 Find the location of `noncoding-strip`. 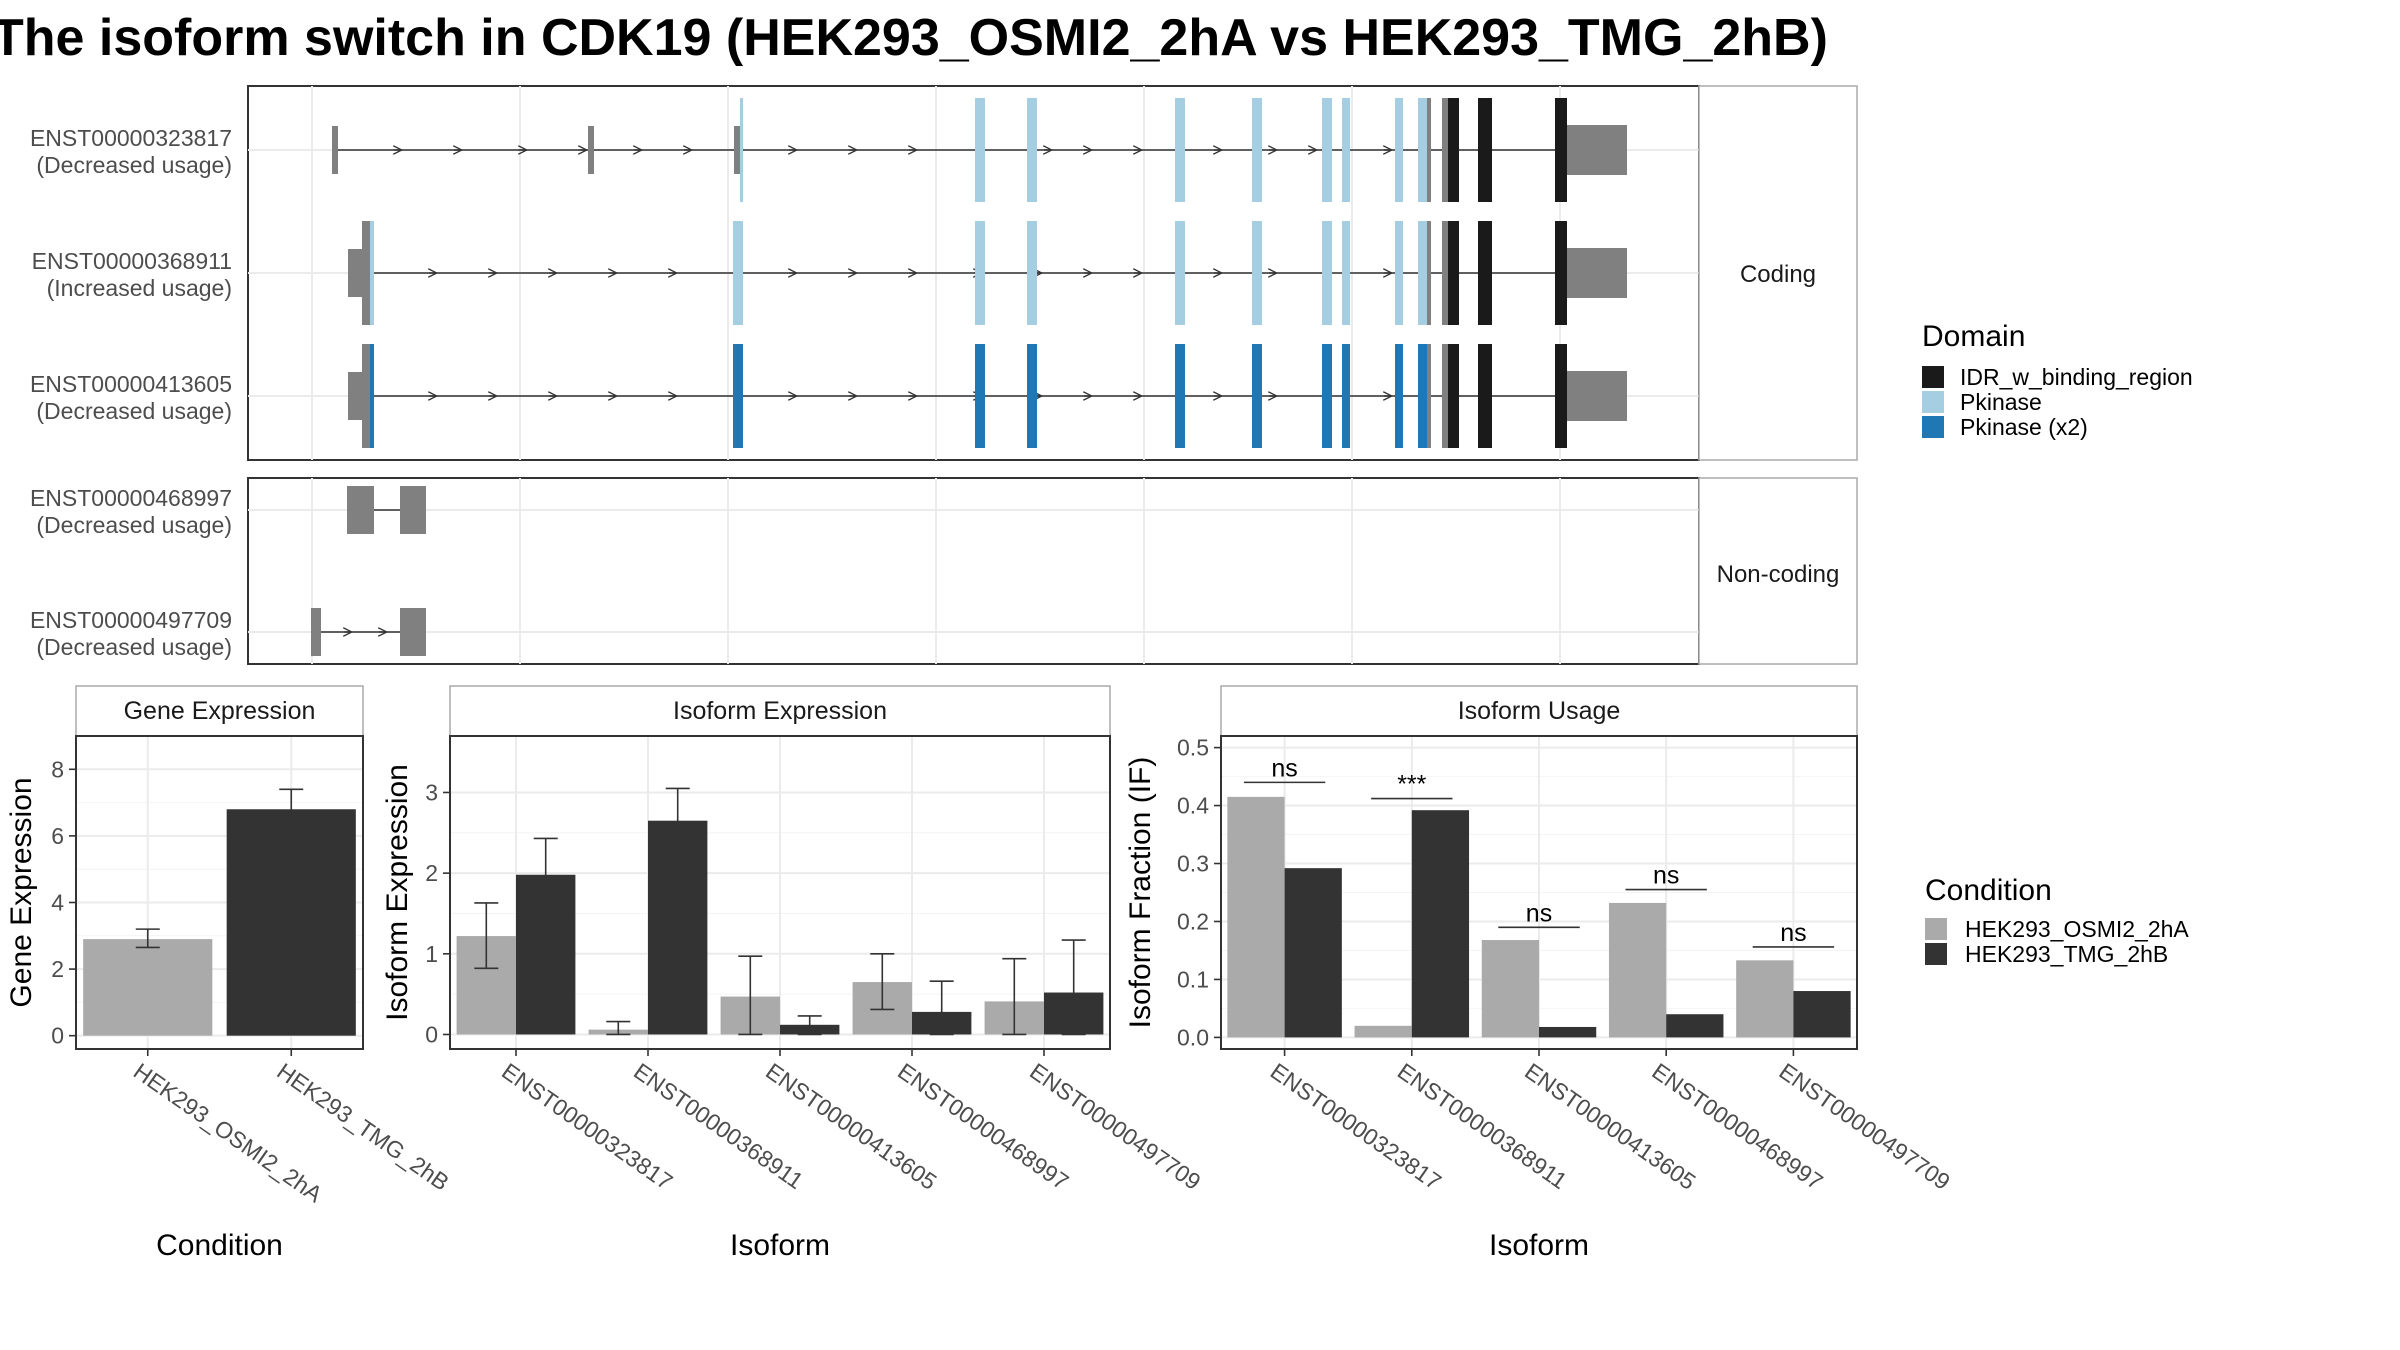

noncoding-strip is located at coordinates (1778, 571).